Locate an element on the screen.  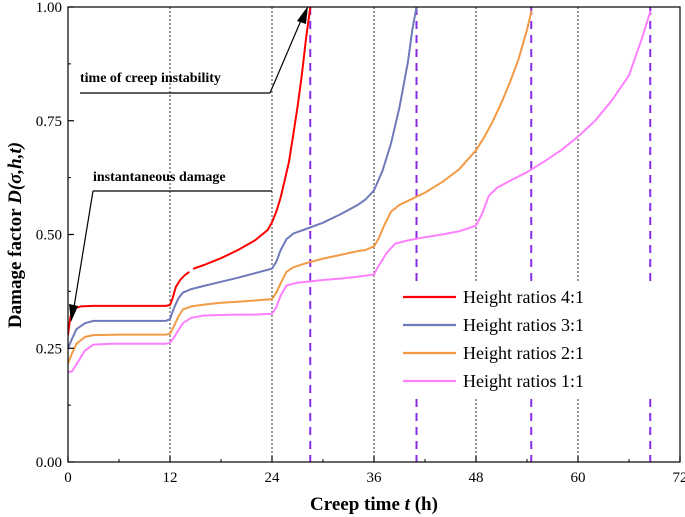
y-axis-title: Damage factor D(σ,h,t) is located at coordinates (15, 235).